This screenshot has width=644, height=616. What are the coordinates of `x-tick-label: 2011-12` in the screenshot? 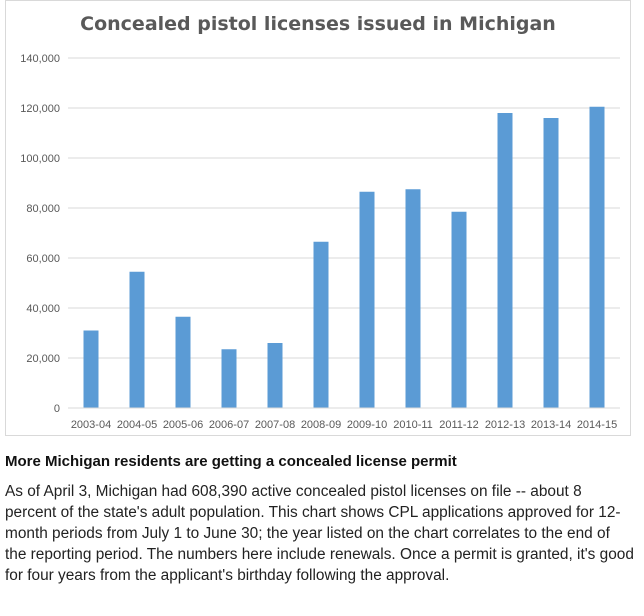 It's located at (459, 425).